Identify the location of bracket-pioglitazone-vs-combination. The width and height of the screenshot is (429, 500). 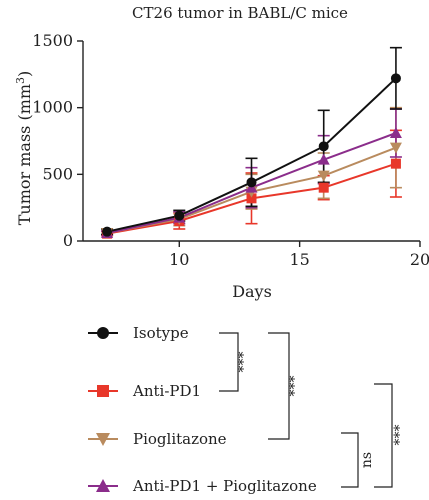
(350, 460).